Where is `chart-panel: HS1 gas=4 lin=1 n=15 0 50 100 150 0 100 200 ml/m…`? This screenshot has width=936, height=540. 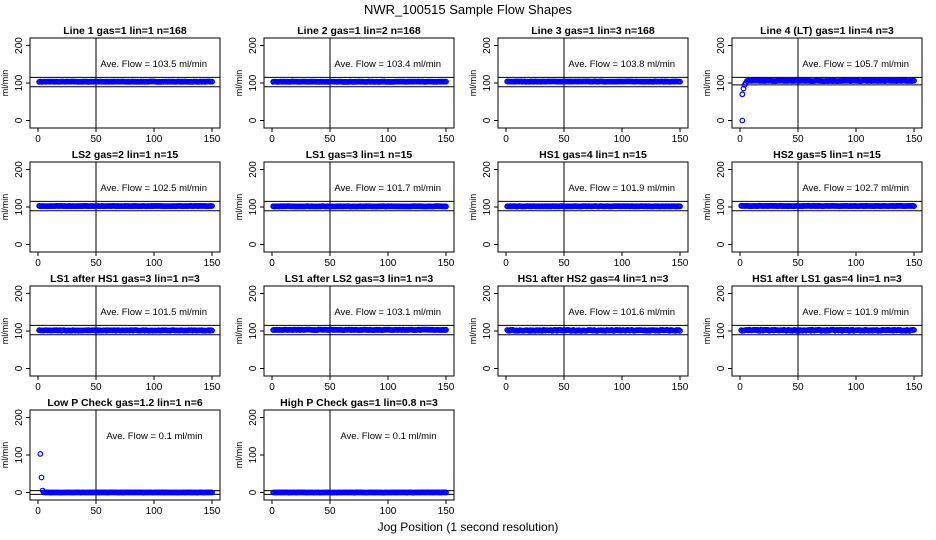
chart-panel: HS1 gas=4 lin=1 n=15 0 50 100 150 0 100 200 ml/m… is located at coordinates (578, 209).